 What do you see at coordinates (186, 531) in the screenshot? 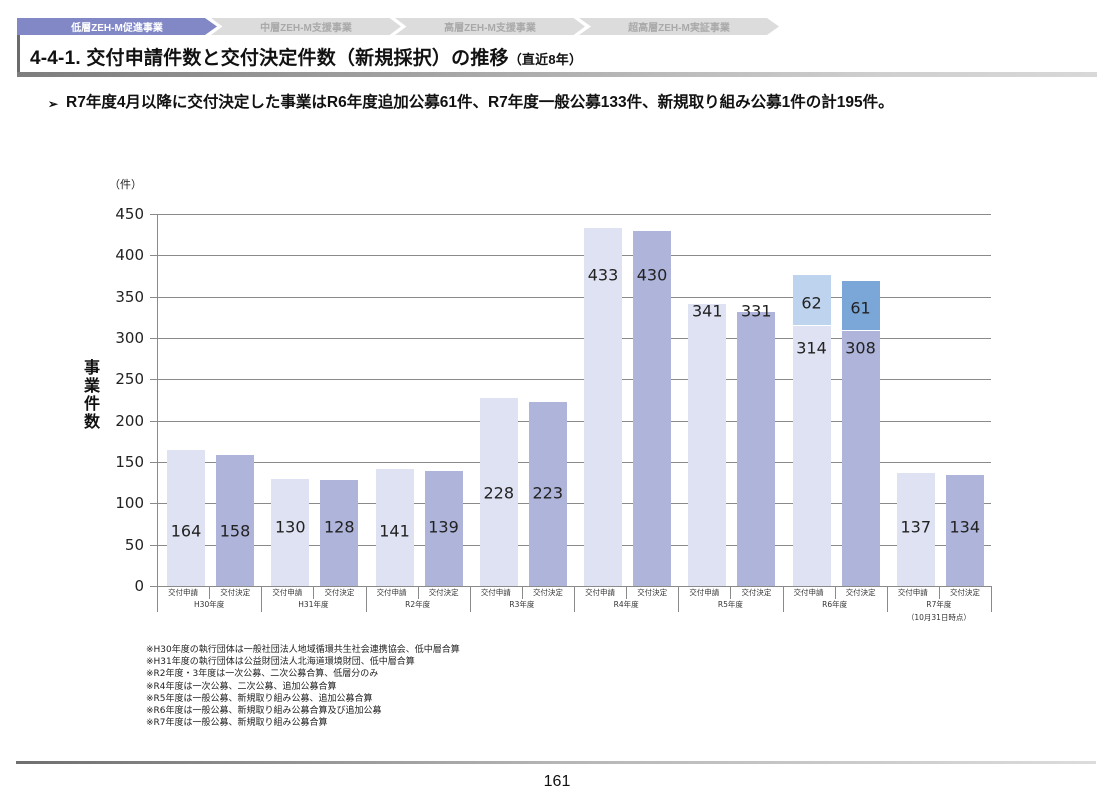
I see `bar-value-label: 164` at bounding box center [186, 531].